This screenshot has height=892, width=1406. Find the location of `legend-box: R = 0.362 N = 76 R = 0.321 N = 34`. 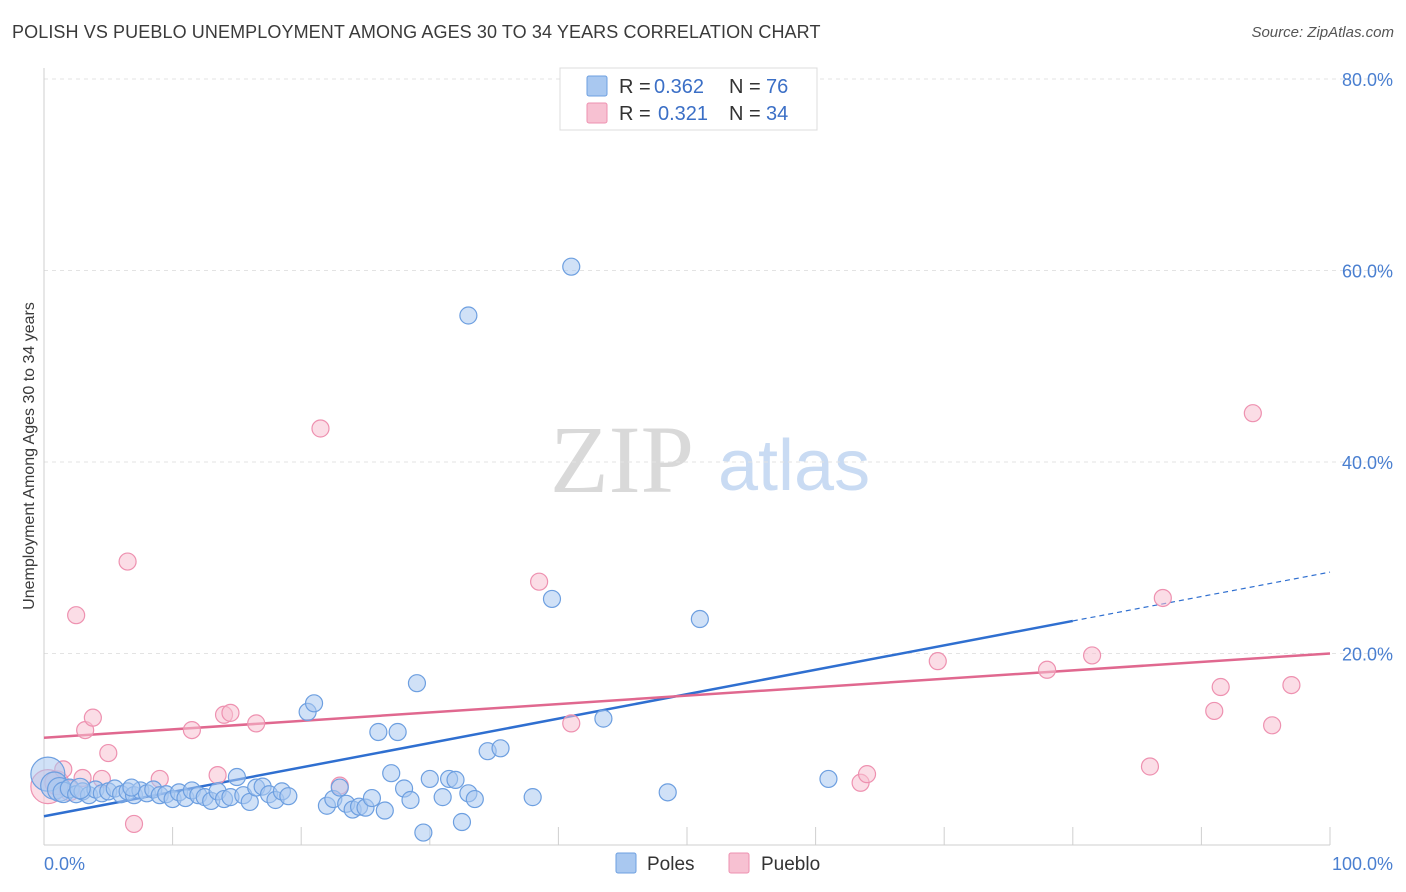

legend-box: R = 0.362 N = 76 R = 0.321 N = 34 is located at coordinates (688, 99).